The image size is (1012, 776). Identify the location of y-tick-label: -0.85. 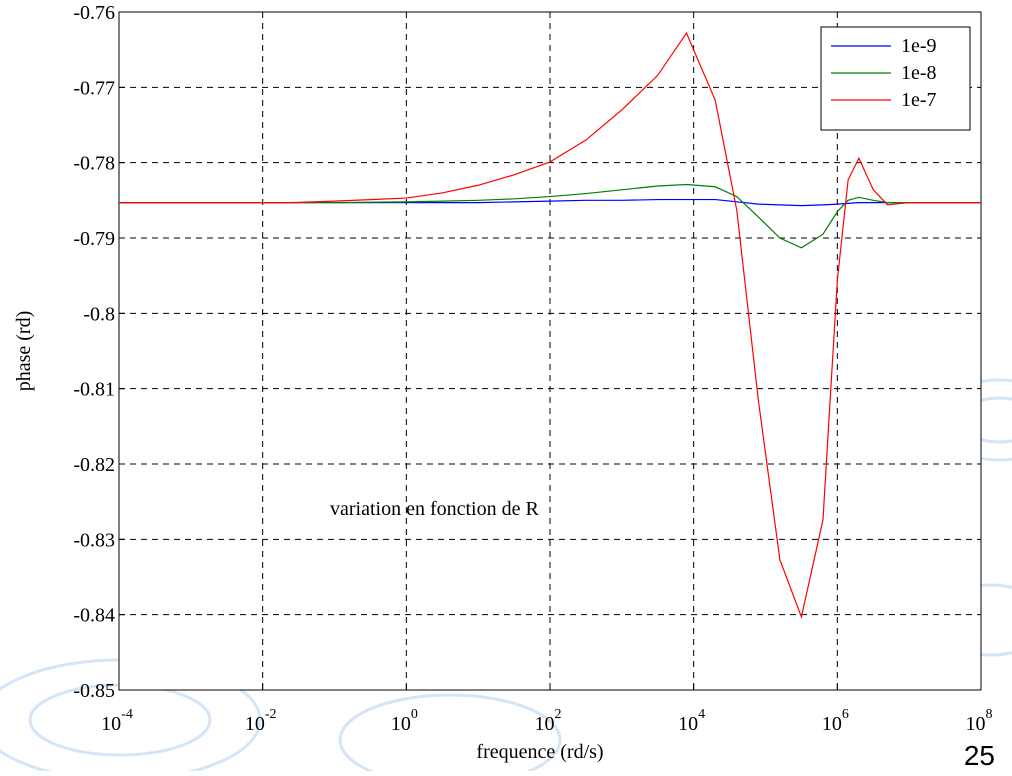
(94, 691).